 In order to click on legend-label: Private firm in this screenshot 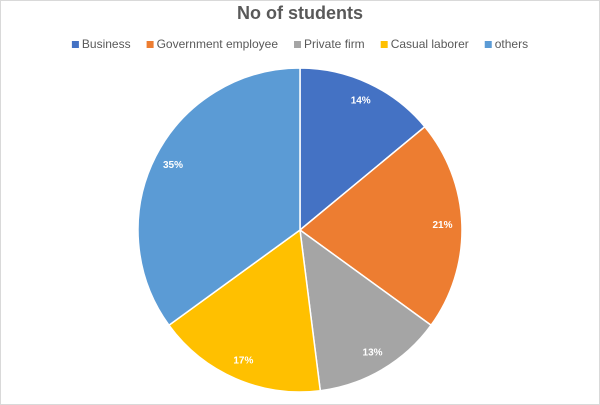, I will do `click(334, 44)`.